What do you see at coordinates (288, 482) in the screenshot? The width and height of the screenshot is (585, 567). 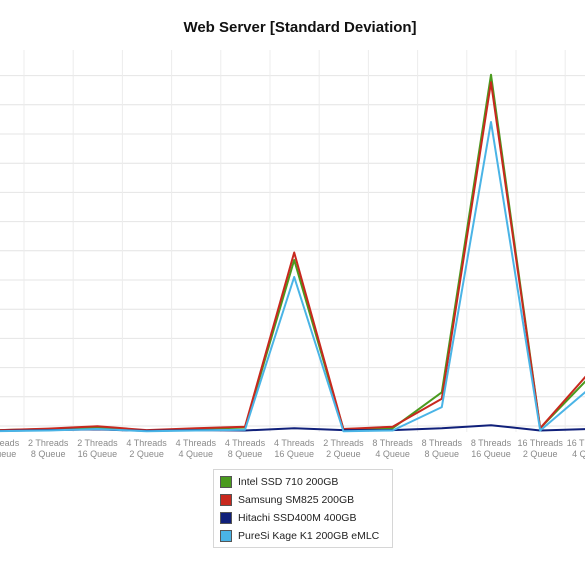 I see `legend-label: Intel SSD 710 200GB` at bounding box center [288, 482].